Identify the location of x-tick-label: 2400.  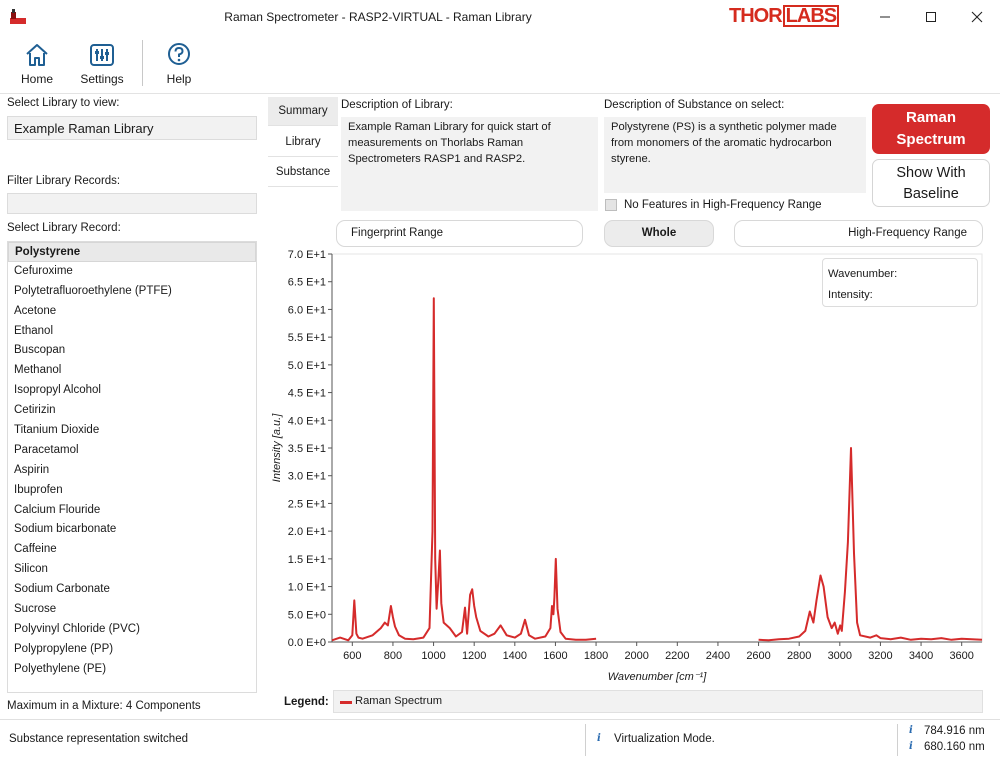
(718, 656).